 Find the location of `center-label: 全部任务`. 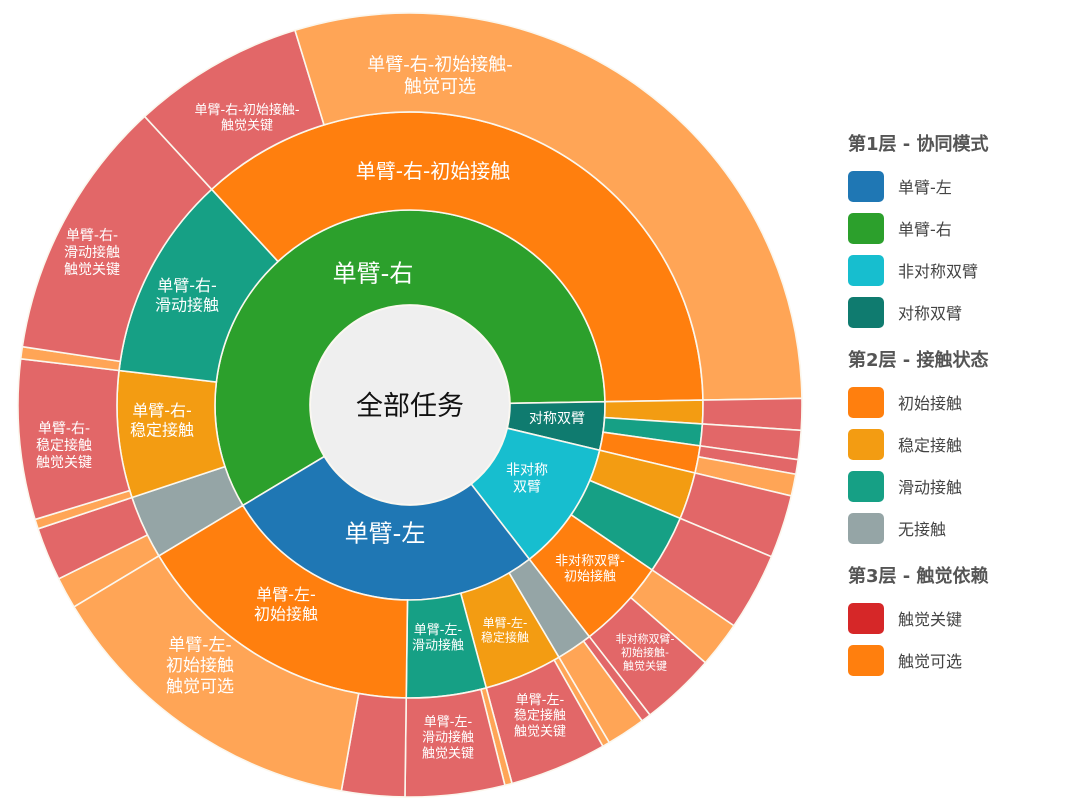

center-label: 全部任务 is located at coordinates (410, 406).